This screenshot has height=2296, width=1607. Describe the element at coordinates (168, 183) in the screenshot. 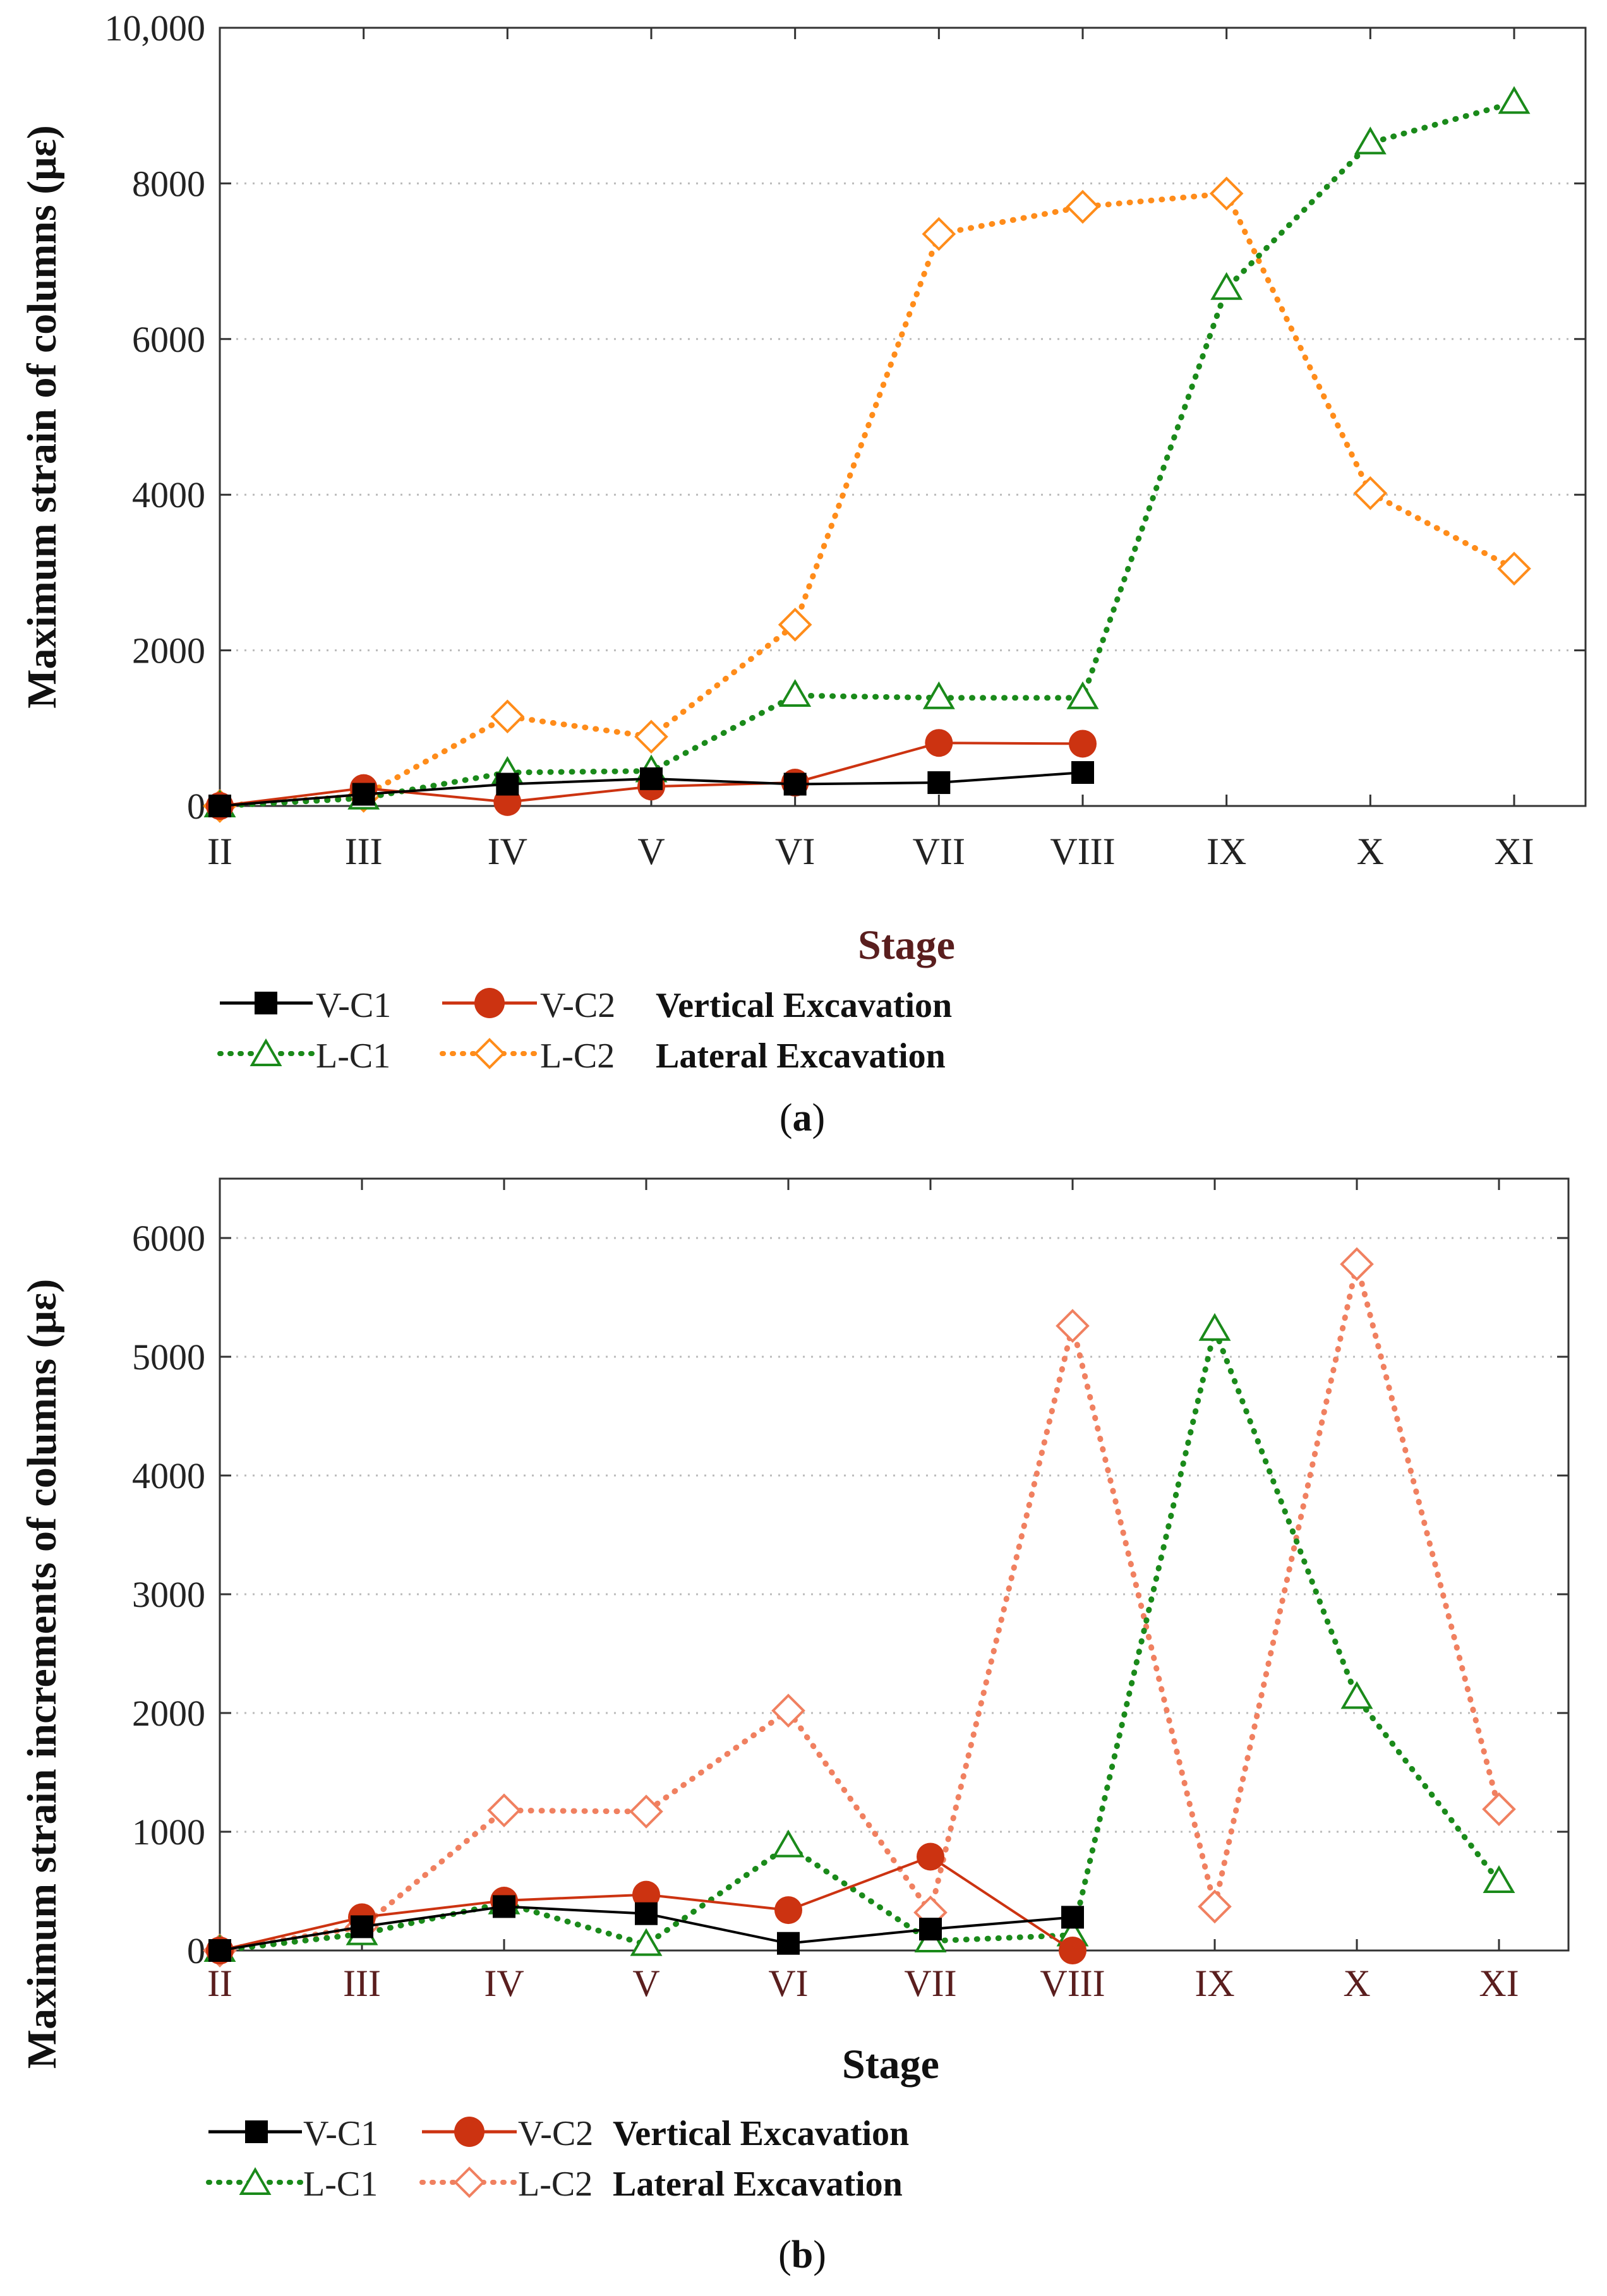

I see `y-tick-label: 8000` at that location.